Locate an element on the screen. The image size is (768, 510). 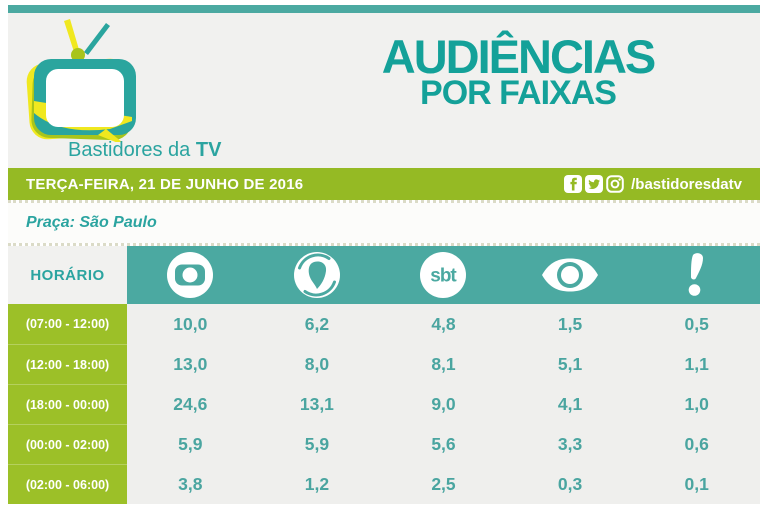
time-column-header: HORÁRIO is located at coordinates (67, 275).